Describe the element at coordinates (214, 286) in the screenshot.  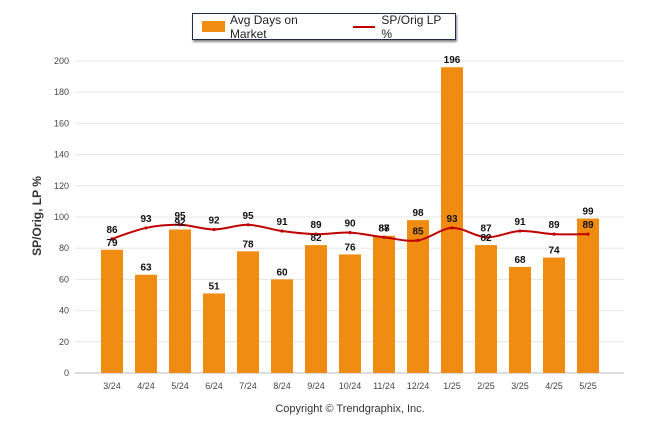
I see `bar-data-label: 51` at that location.